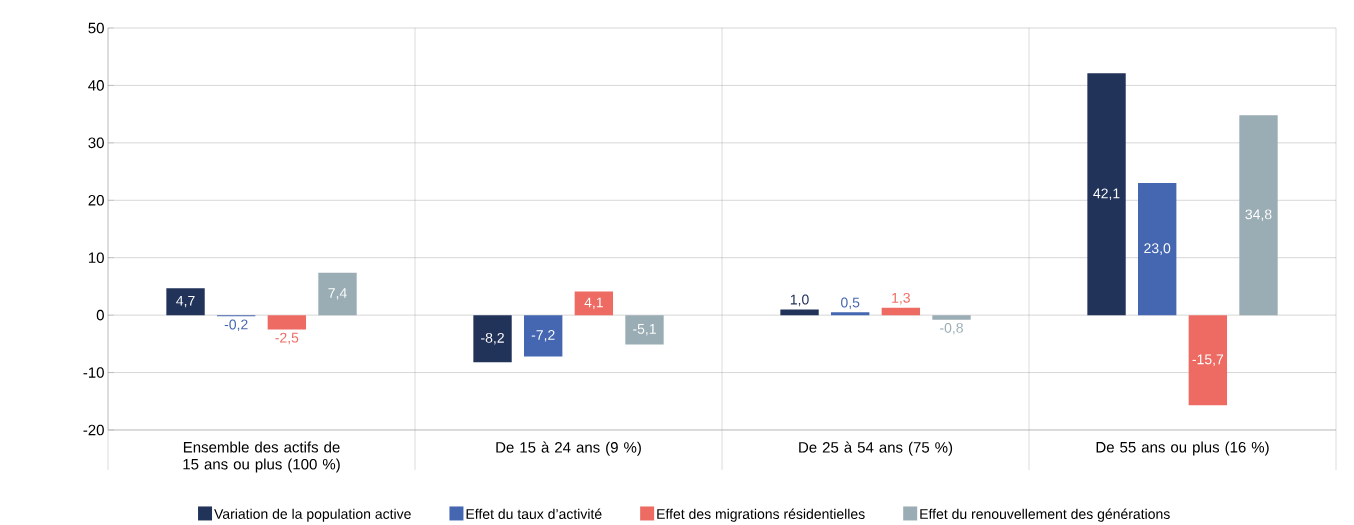 The width and height of the screenshot is (1354, 525). Describe the element at coordinates (261, 457) in the screenshot. I see `x-tick-label: Ensemble des actifs de 15 ans ou plus (100 %)` at that location.